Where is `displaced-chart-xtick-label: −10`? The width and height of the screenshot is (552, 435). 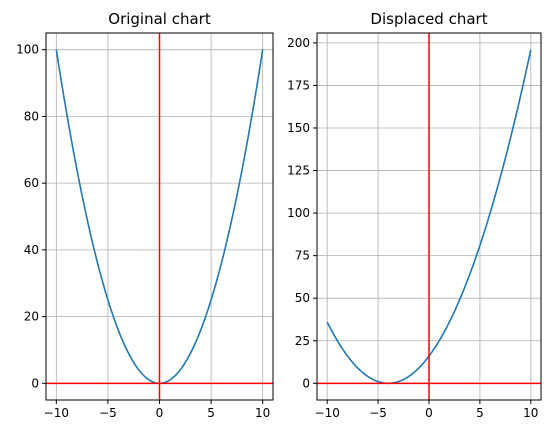
displaced-chart-xtick-label: −10 is located at coordinates (327, 413).